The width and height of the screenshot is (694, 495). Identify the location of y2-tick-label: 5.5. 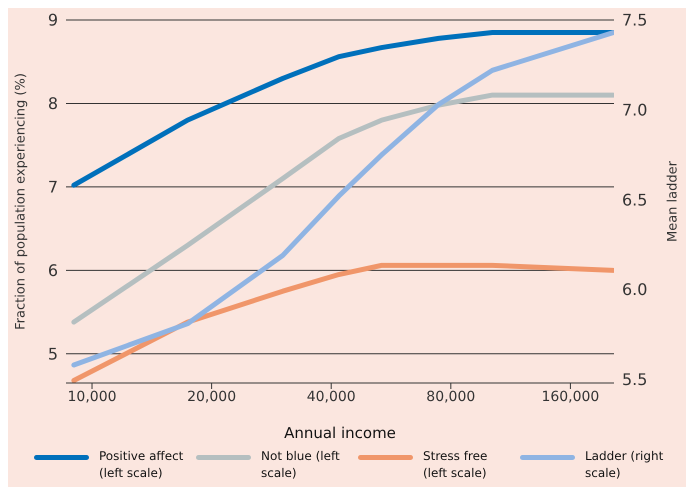
(635, 380).